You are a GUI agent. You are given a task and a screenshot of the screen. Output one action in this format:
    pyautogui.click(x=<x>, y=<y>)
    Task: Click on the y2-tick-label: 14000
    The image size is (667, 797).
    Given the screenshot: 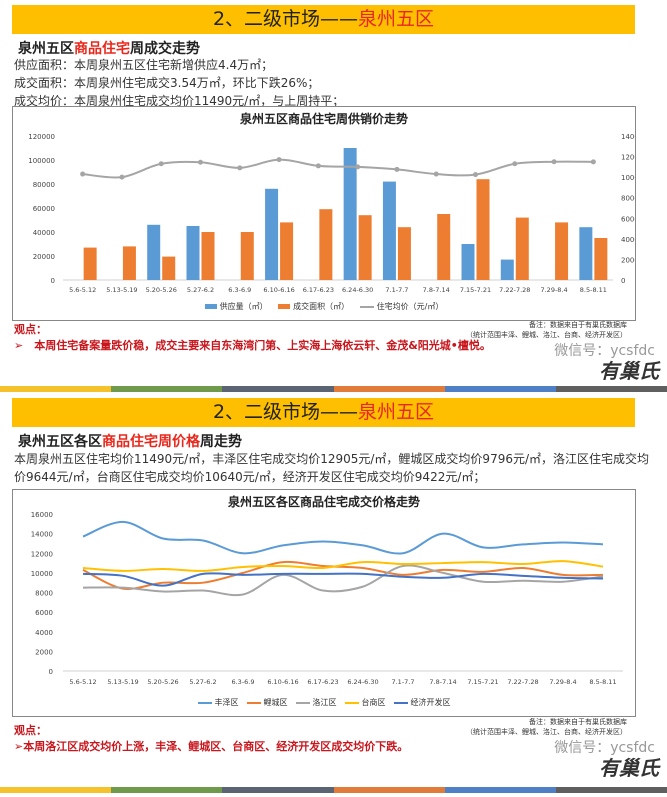 What is the action you would take?
    pyautogui.click(x=628, y=137)
    